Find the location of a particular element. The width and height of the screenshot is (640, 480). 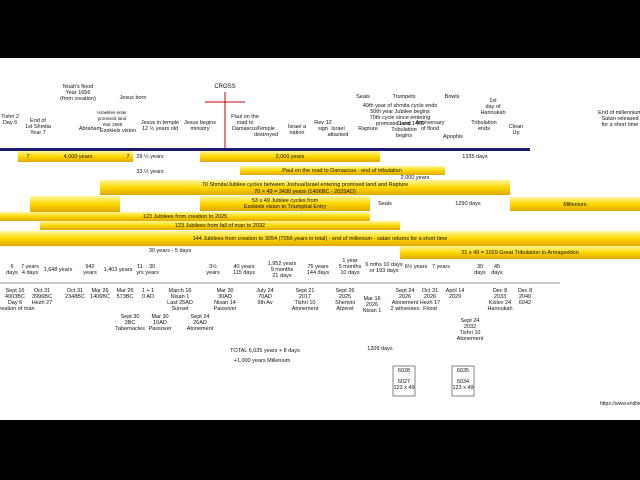

duration: 11 is located at coordinates (140, 267).